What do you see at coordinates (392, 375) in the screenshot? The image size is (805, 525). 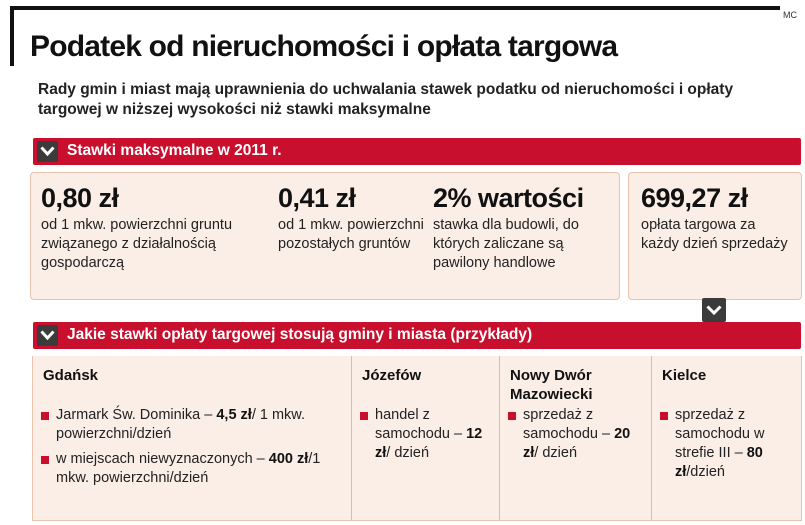 I see `city-name: Józefów` at bounding box center [392, 375].